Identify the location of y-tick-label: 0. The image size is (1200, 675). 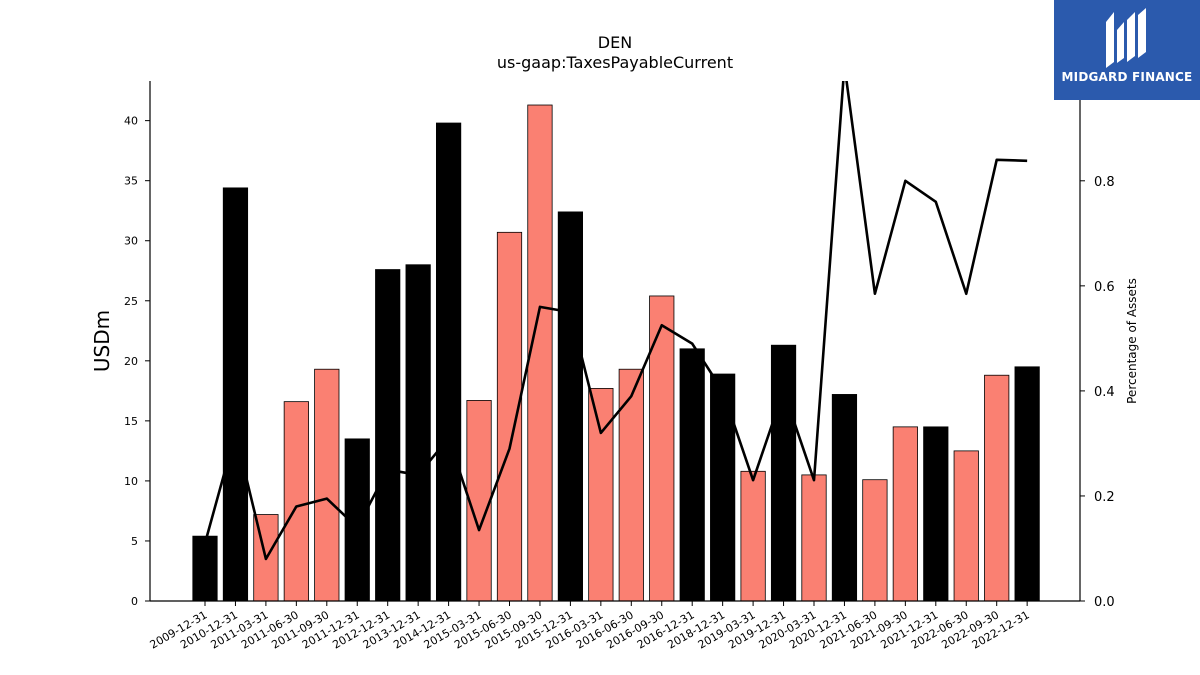
(134, 601).